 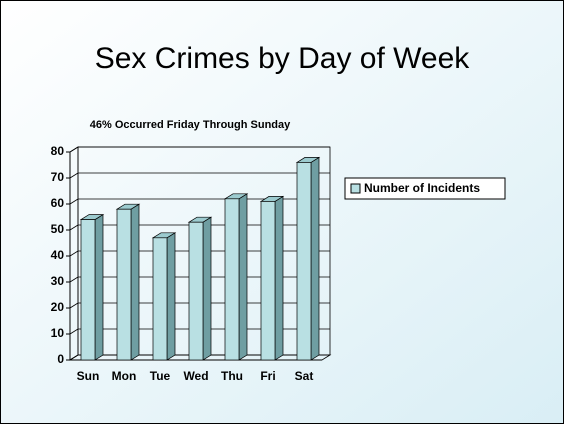 What do you see at coordinates (232, 376) in the screenshot?
I see `x-tick-label: Thu` at bounding box center [232, 376].